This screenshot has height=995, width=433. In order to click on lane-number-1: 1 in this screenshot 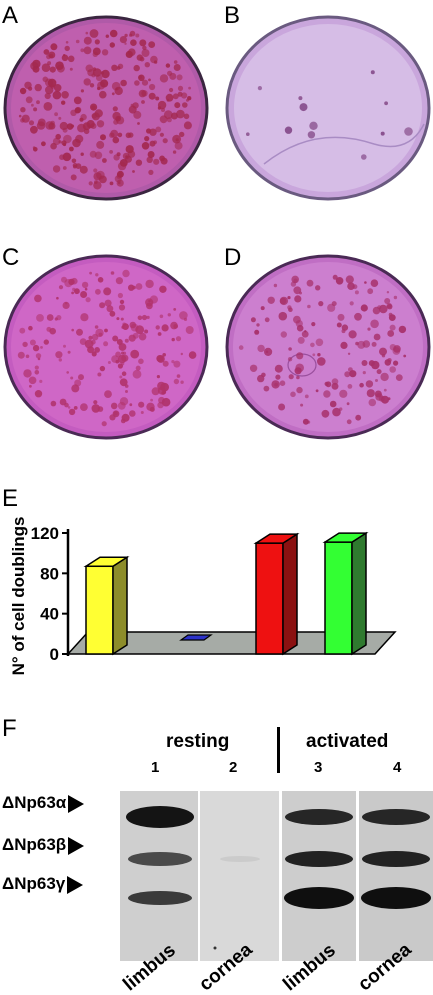, I will do `click(155, 767)`.